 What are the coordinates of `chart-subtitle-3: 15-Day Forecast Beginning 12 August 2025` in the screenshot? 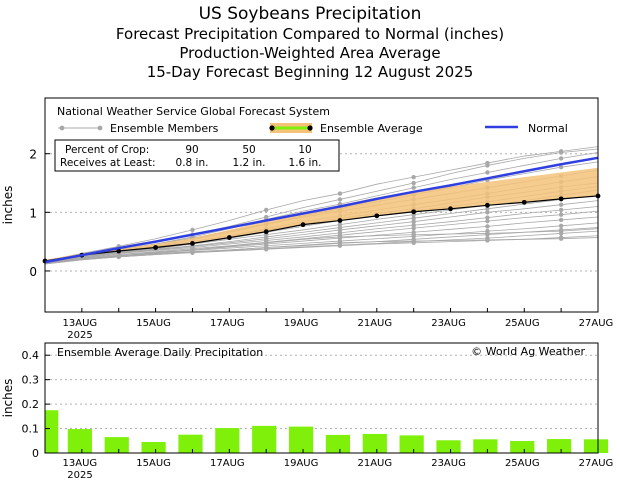 It's located at (310, 72).